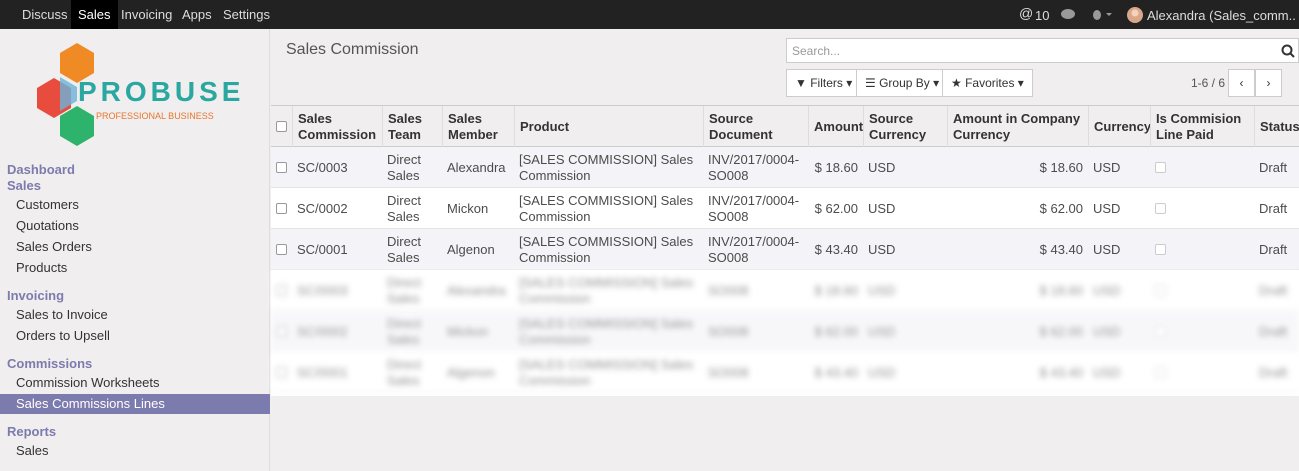  I want to click on column-header: Product, so click(608, 126).